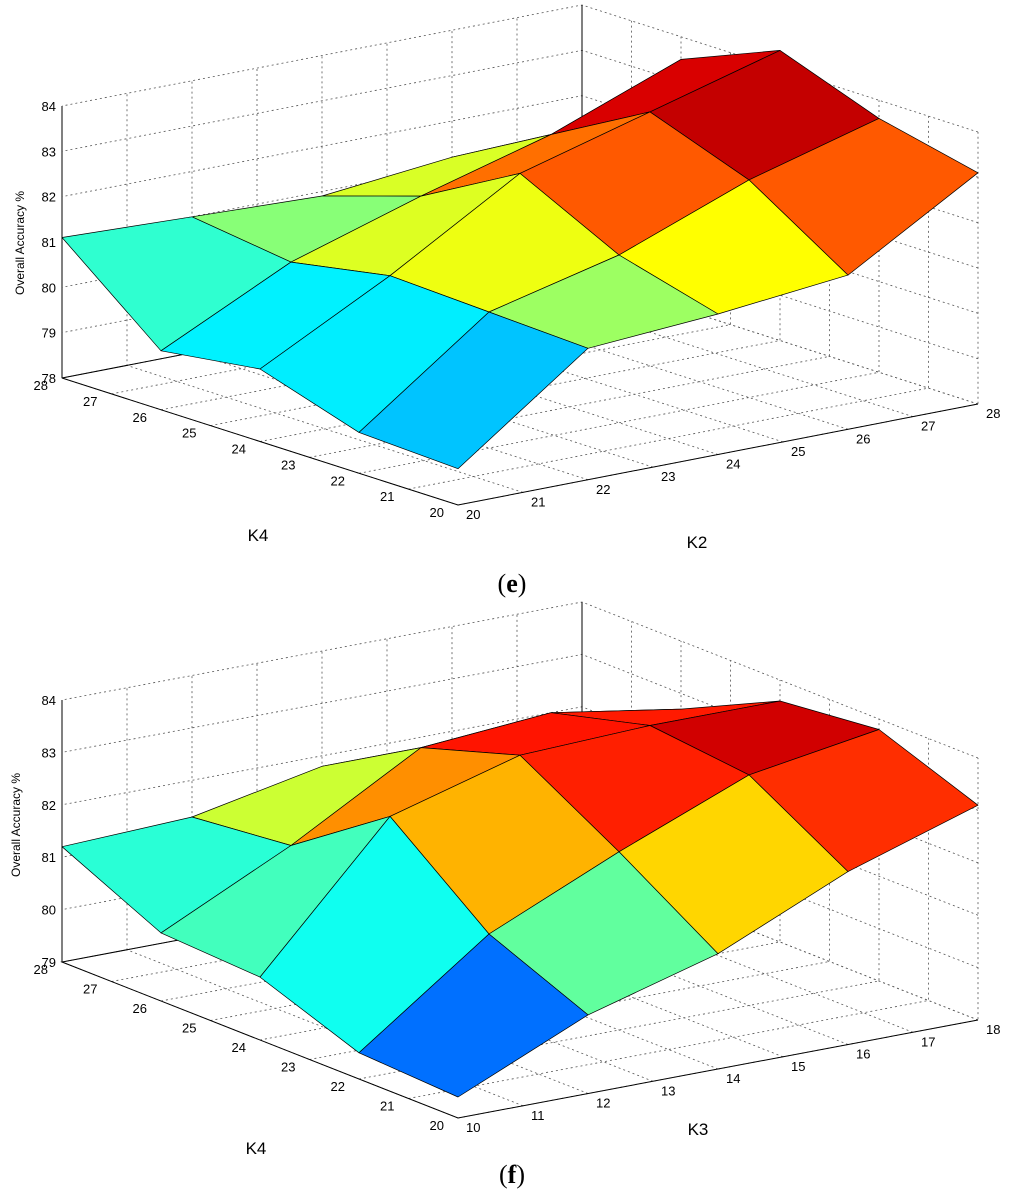 This screenshot has height=1193, width=1024. I want to click on y-tick-label: 26, so click(863, 438).